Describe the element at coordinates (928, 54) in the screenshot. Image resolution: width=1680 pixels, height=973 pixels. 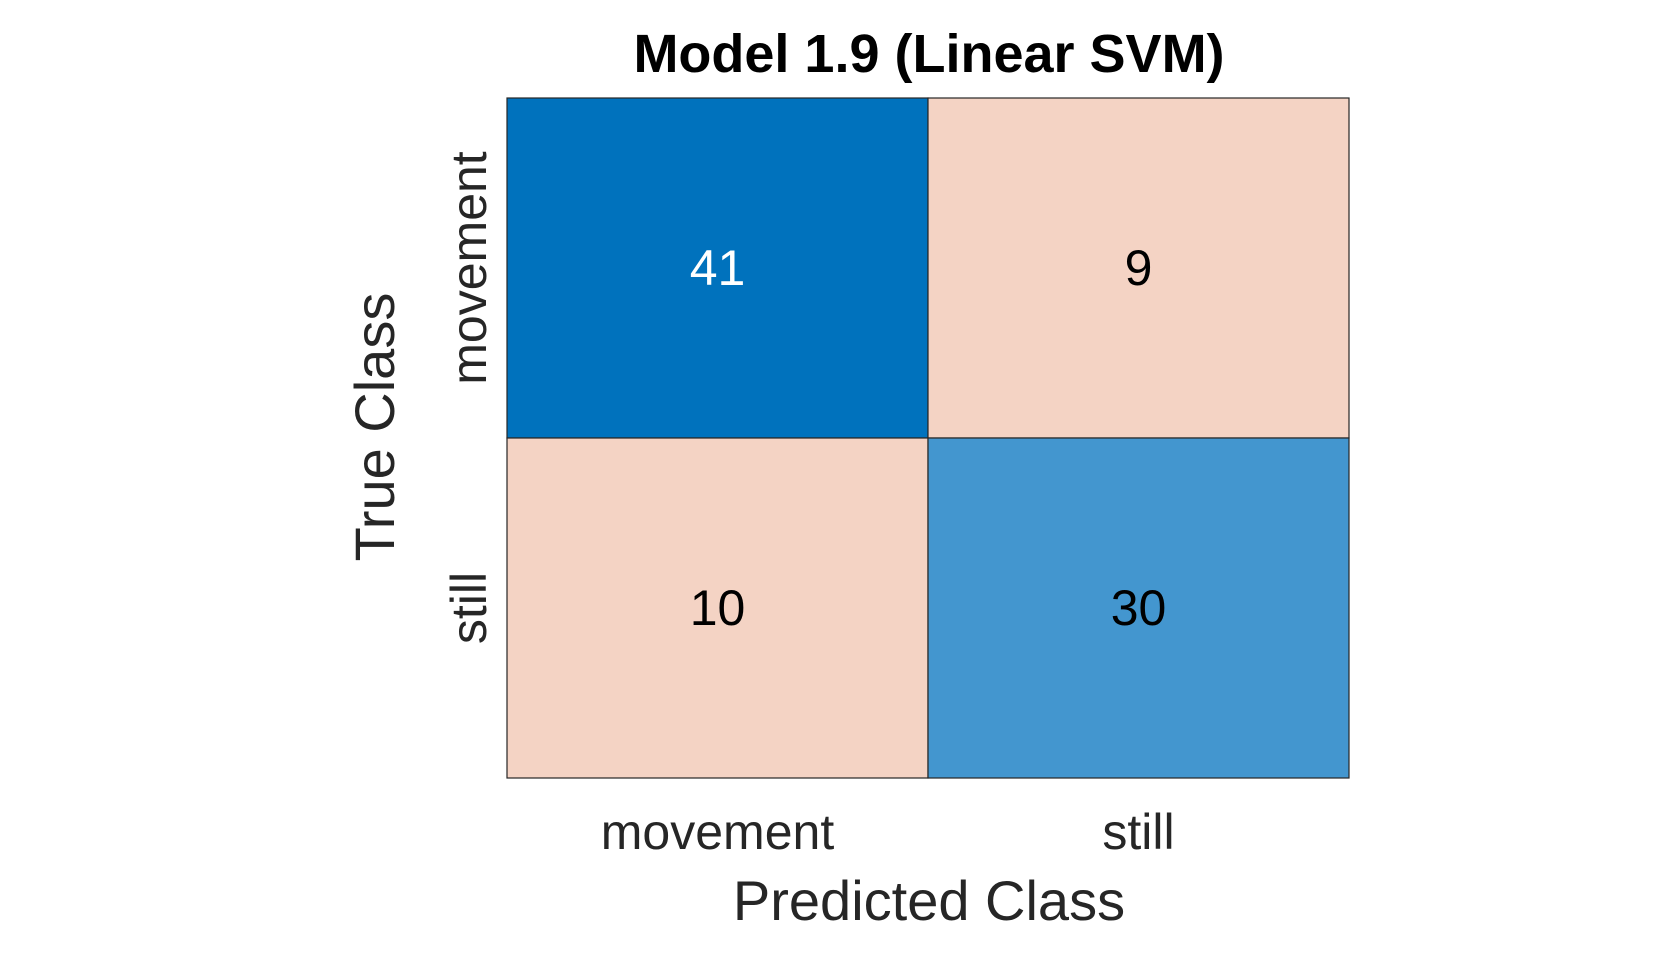
I see `chart-title: Model 1.9 (Linear SVM)` at that location.